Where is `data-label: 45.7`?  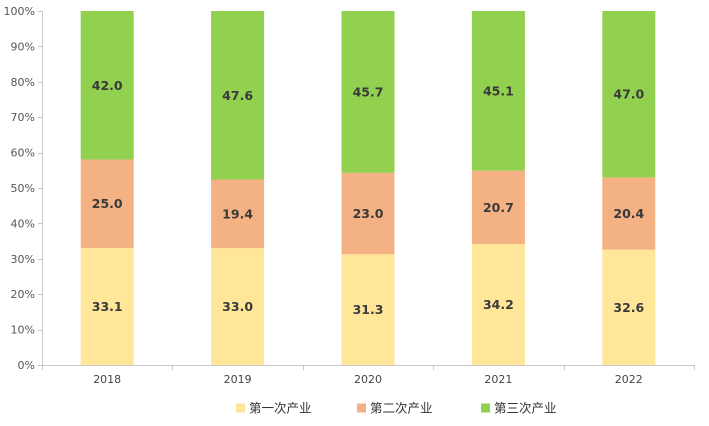
data-label: 45.7 is located at coordinates (368, 91).